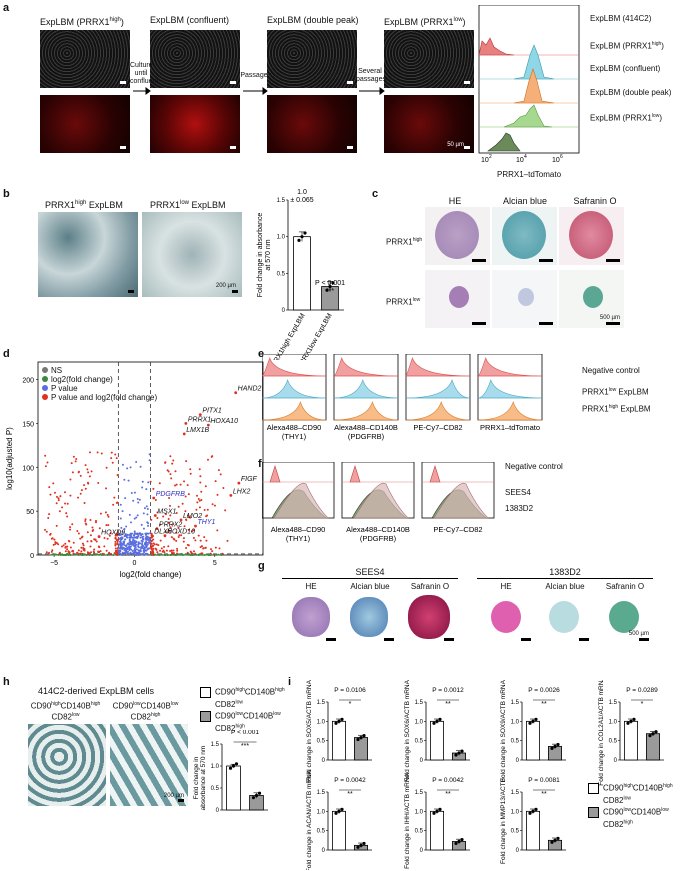 This screenshot has width=685, height=871. Describe the element at coordinates (628, 817) in the screenshot. I see `i-legend-low: CD90lowCD140Blow CD82high` at that location.